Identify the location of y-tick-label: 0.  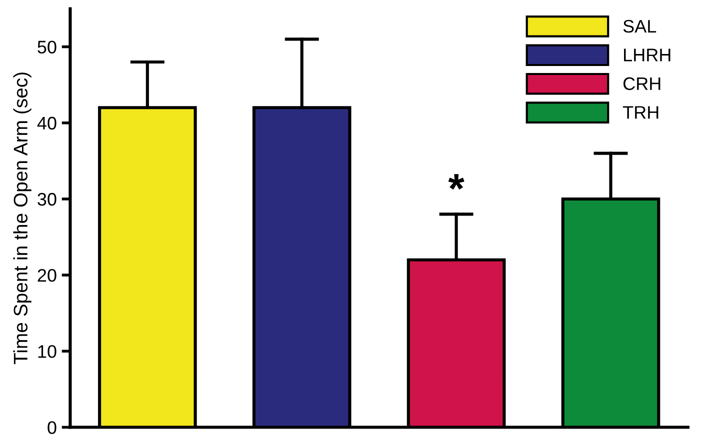
(52, 427).